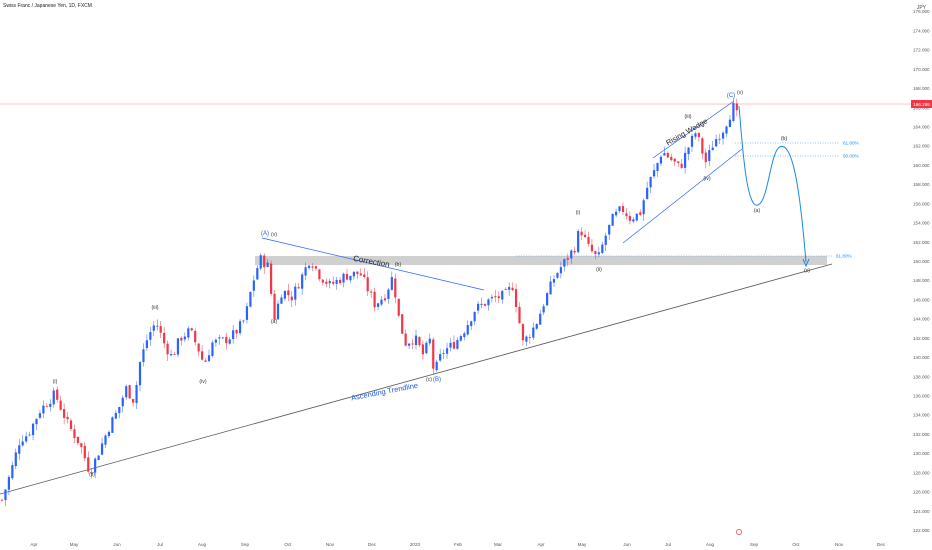 This screenshot has height=550, width=932. What do you see at coordinates (731, 96) in the screenshot?
I see `major-wave-label: (C)` at bounding box center [731, 96].